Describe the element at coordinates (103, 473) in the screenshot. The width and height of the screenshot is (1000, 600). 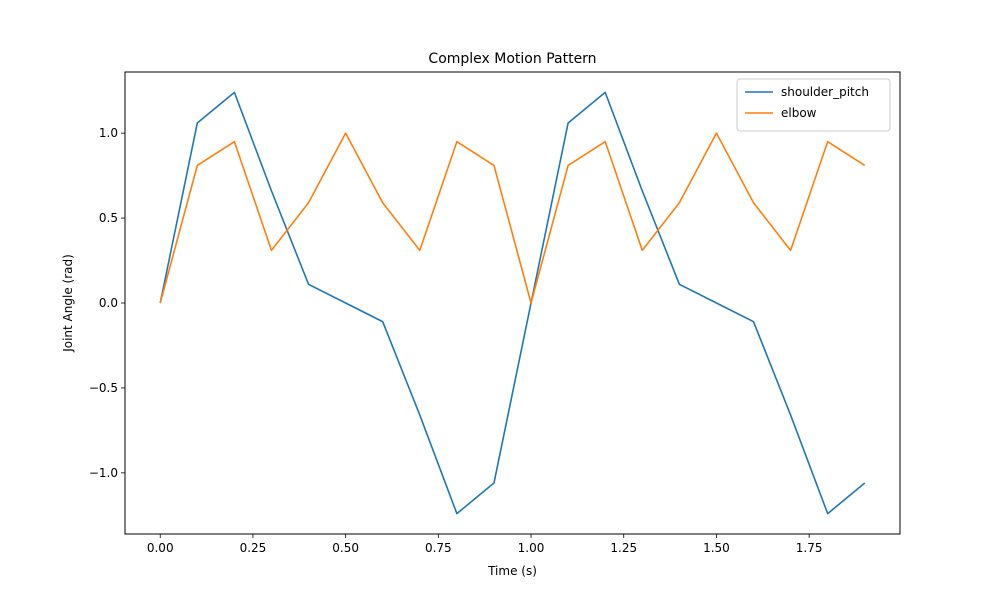
I see `y-tick-label: −1.0` at that location.